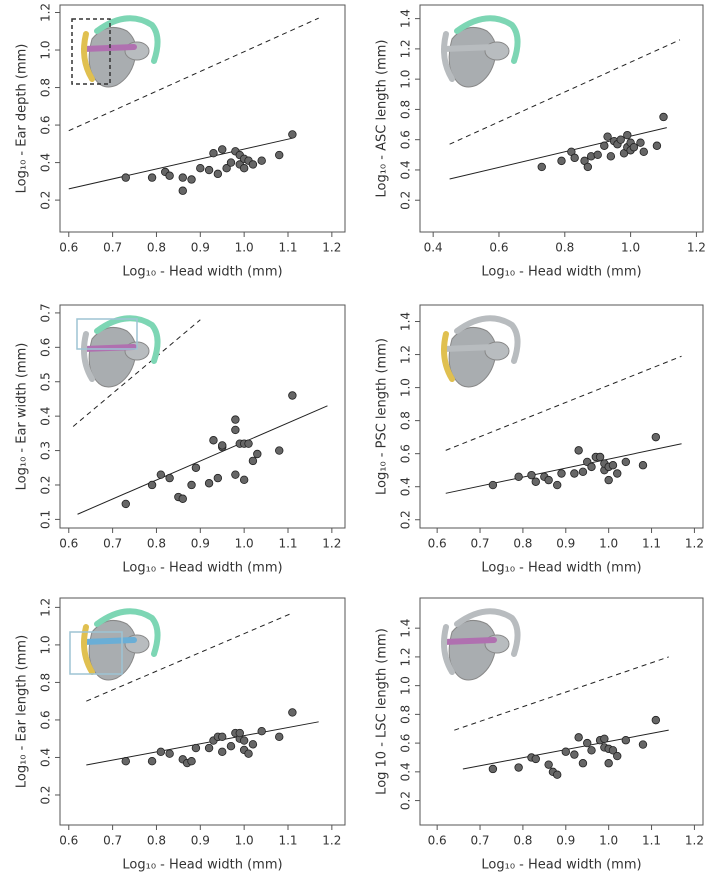 This screenshot has width=709, height=880. Describe the element at coordinates (22, 119) in the screenshot. I see `y-axis-label: Log₁₀ - Ear depth (mm)` at that location.